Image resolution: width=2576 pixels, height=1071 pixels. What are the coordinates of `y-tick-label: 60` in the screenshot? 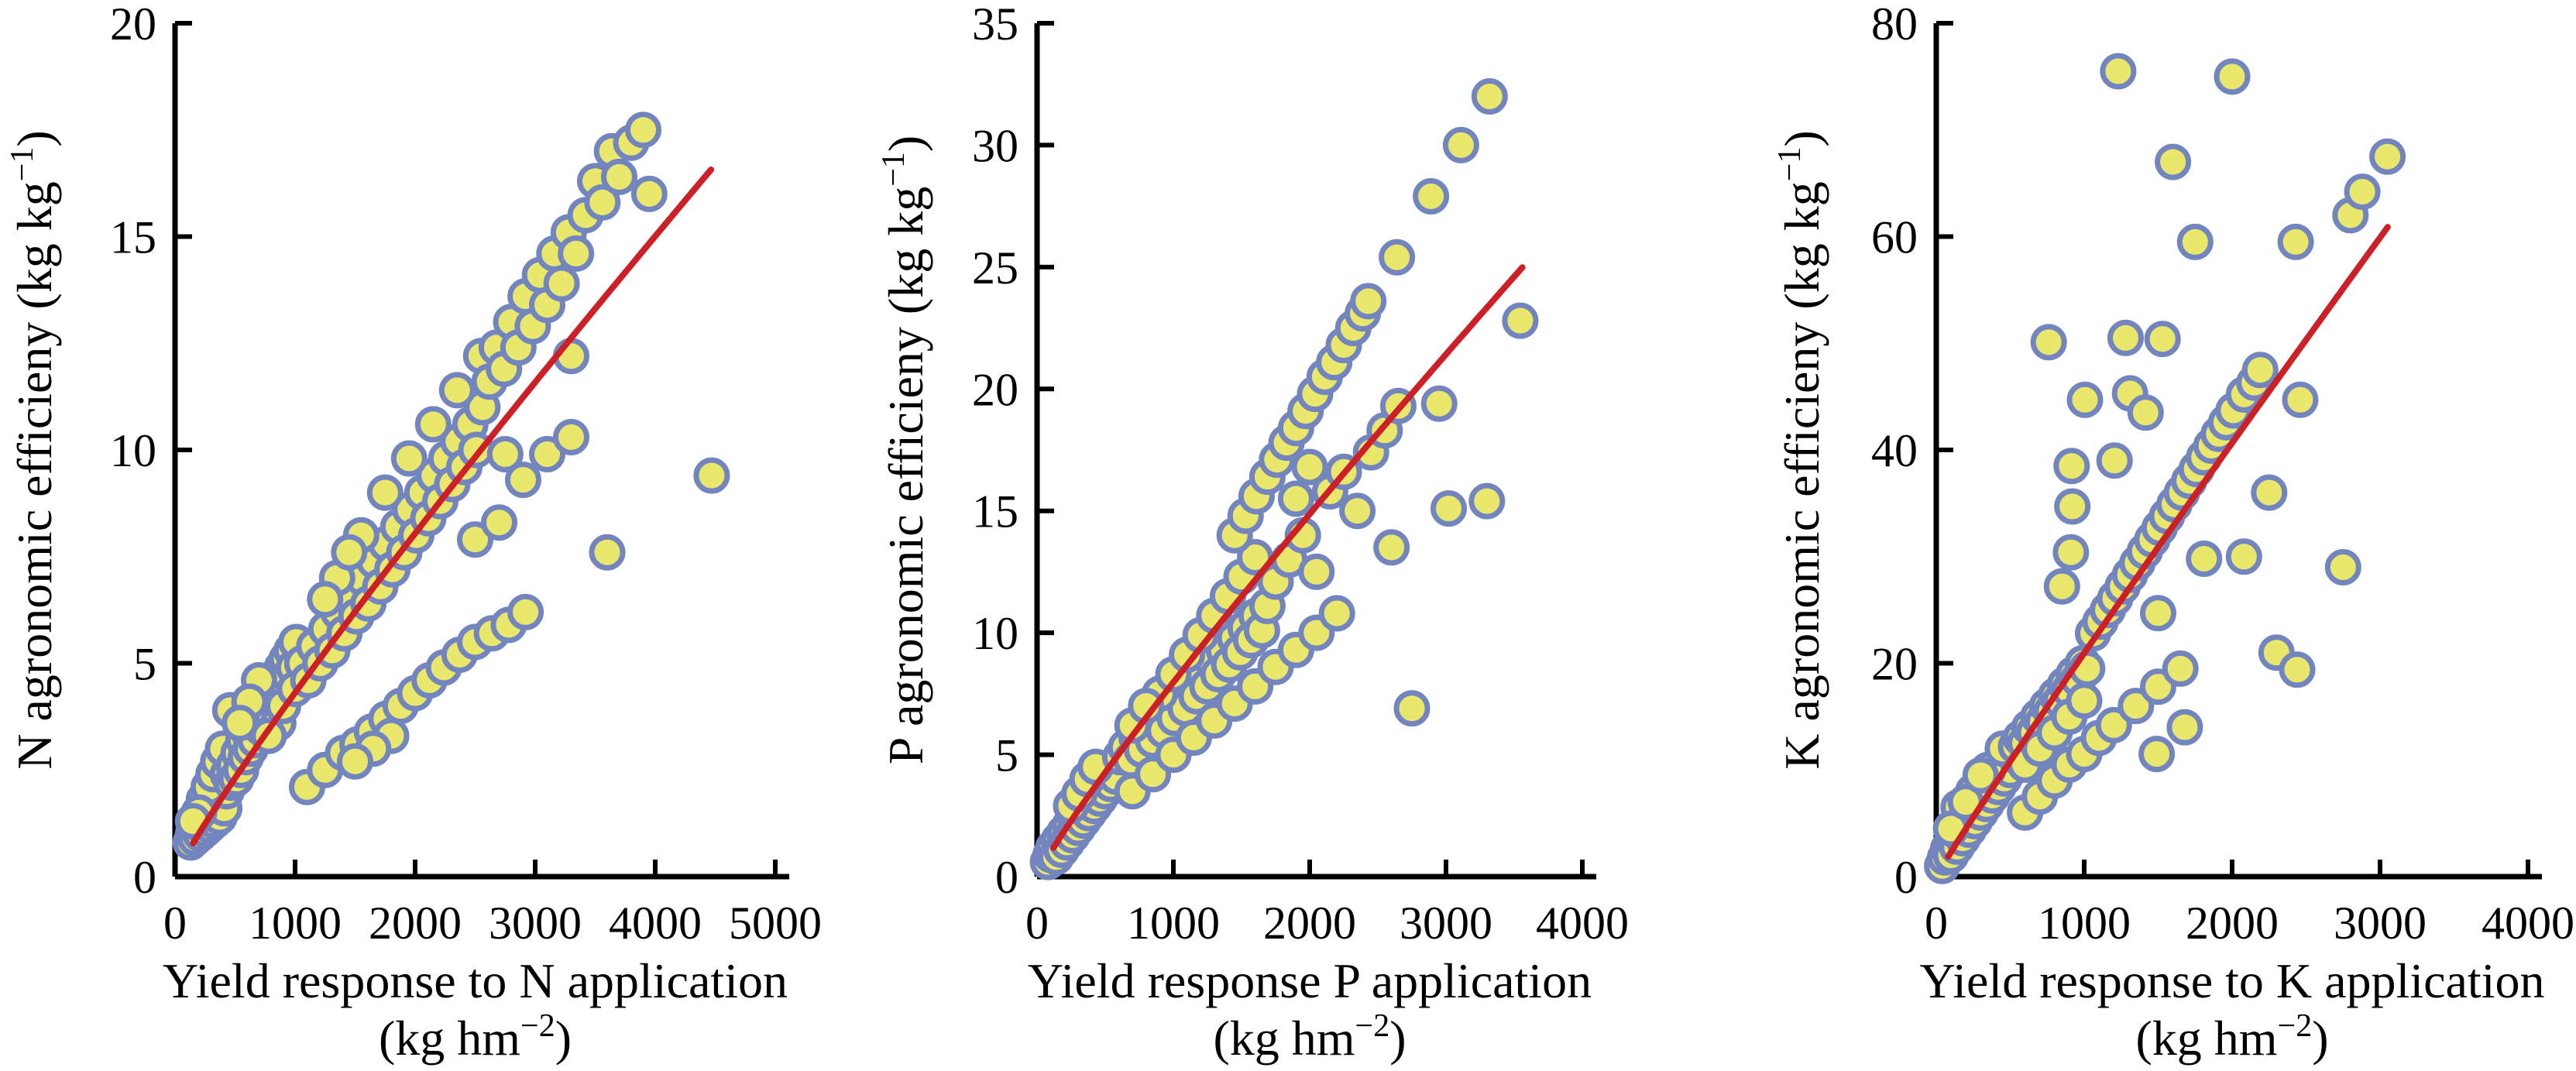 It's located at (1894, 238).